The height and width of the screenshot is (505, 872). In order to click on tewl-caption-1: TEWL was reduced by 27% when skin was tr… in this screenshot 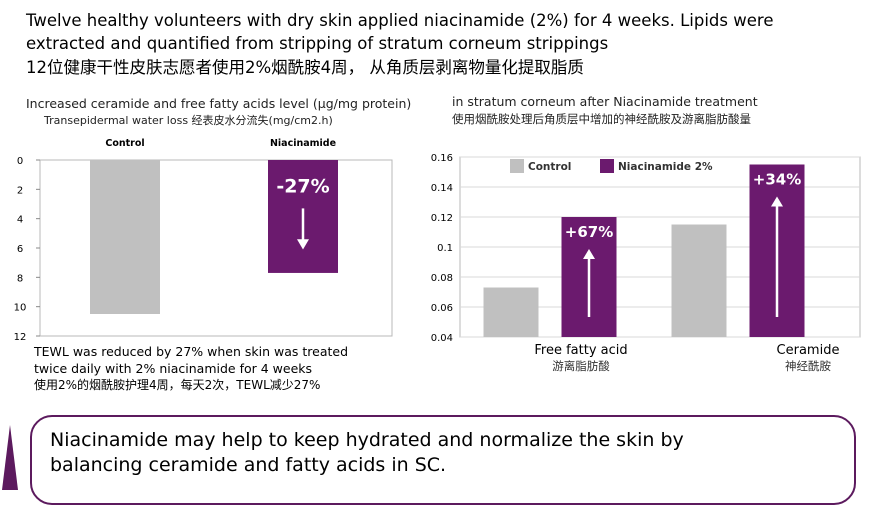, I will do `click(191, 351)`.